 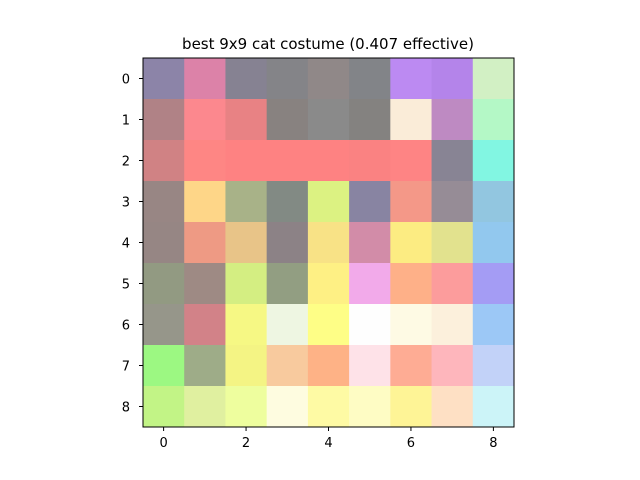 What do you see at coordinates (287, 120) in the screenshot?
I see `heatmap-cell-r1-c3` at bounding box center [287, 120].